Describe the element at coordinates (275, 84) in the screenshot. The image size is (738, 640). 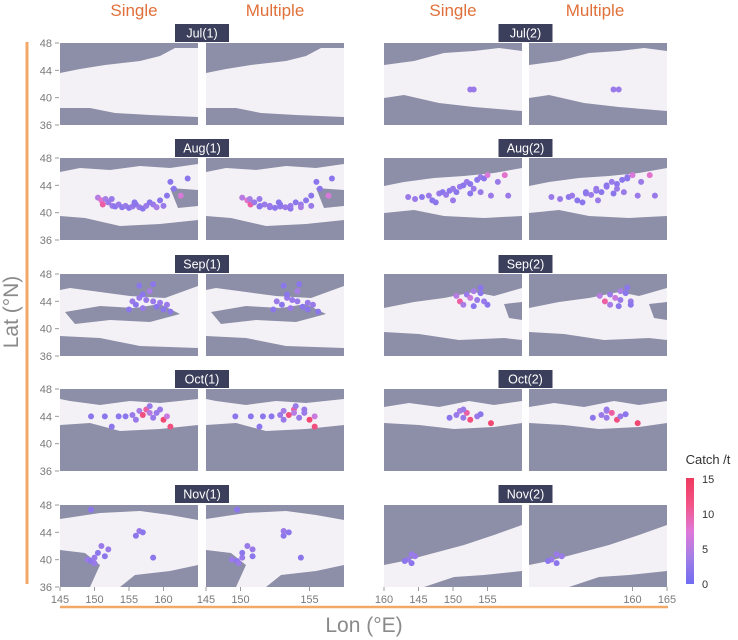
I see `map-panel-1-multiple` at that location.